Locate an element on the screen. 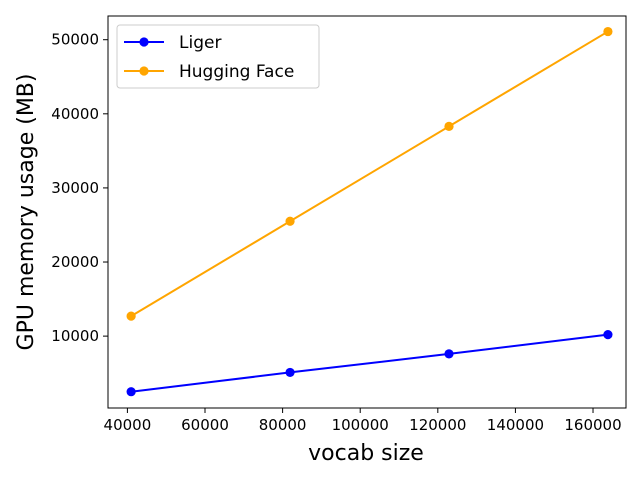 This screenshot has height=480, width=640. y-tick-label-1: 20000 is located at coordinates (75, 262).